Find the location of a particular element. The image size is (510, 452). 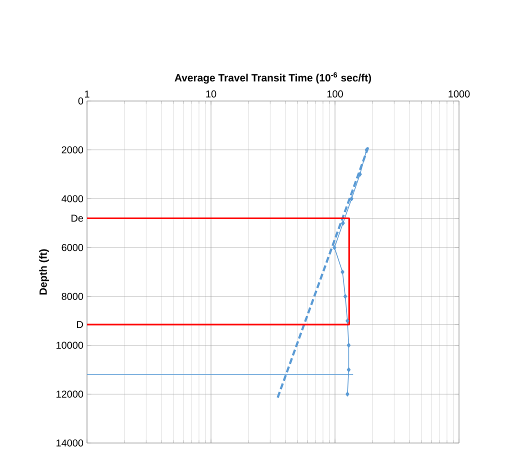

y-tick-label: 6000 is located at coordinates (73, 248).